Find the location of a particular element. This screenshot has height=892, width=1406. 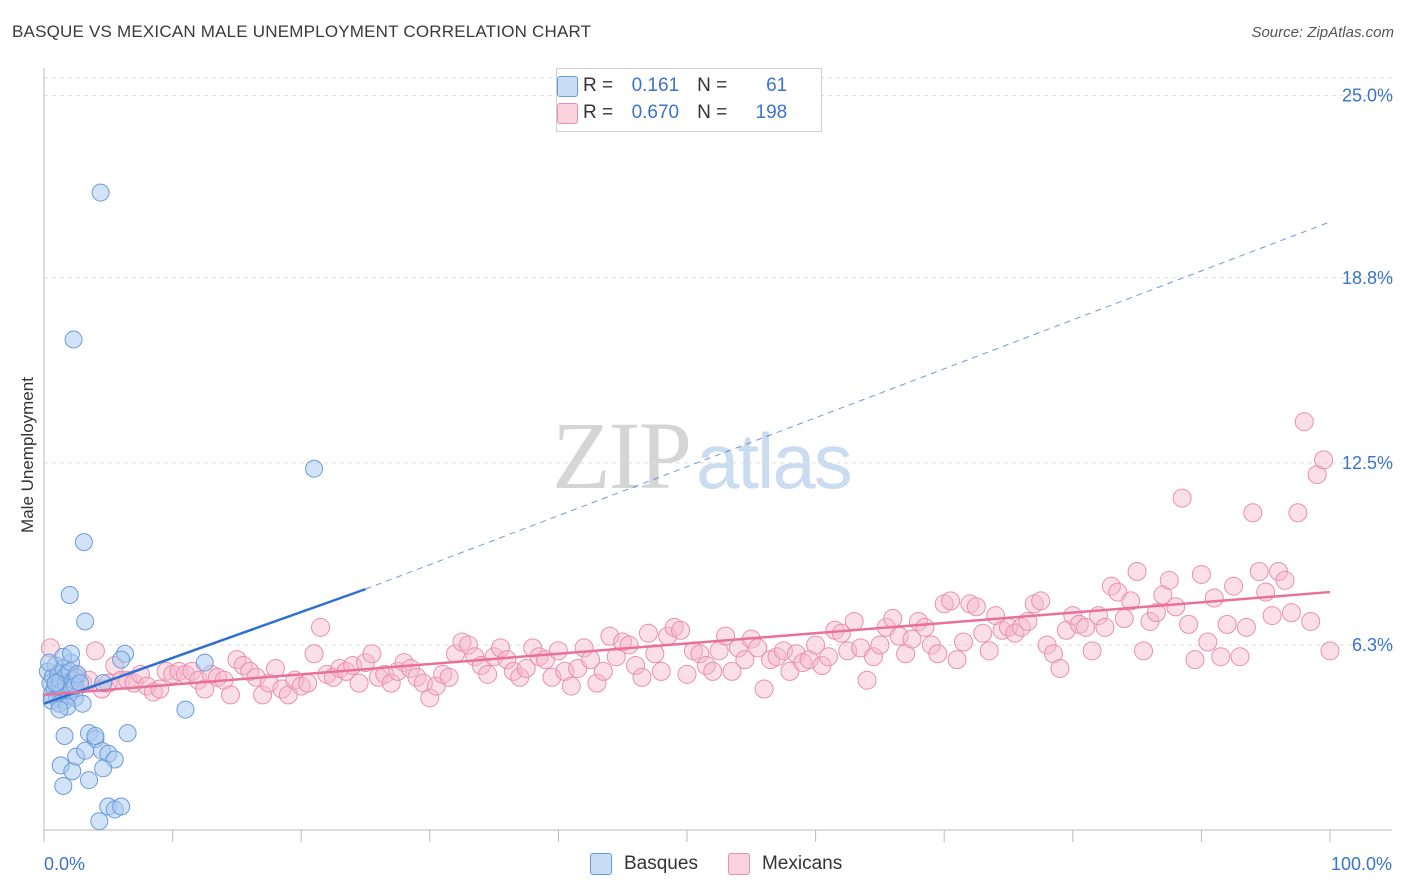

stats-legend: R = 0.161 N = 61 R = 0.670 N = 198 is located at coordinates (689, 100).